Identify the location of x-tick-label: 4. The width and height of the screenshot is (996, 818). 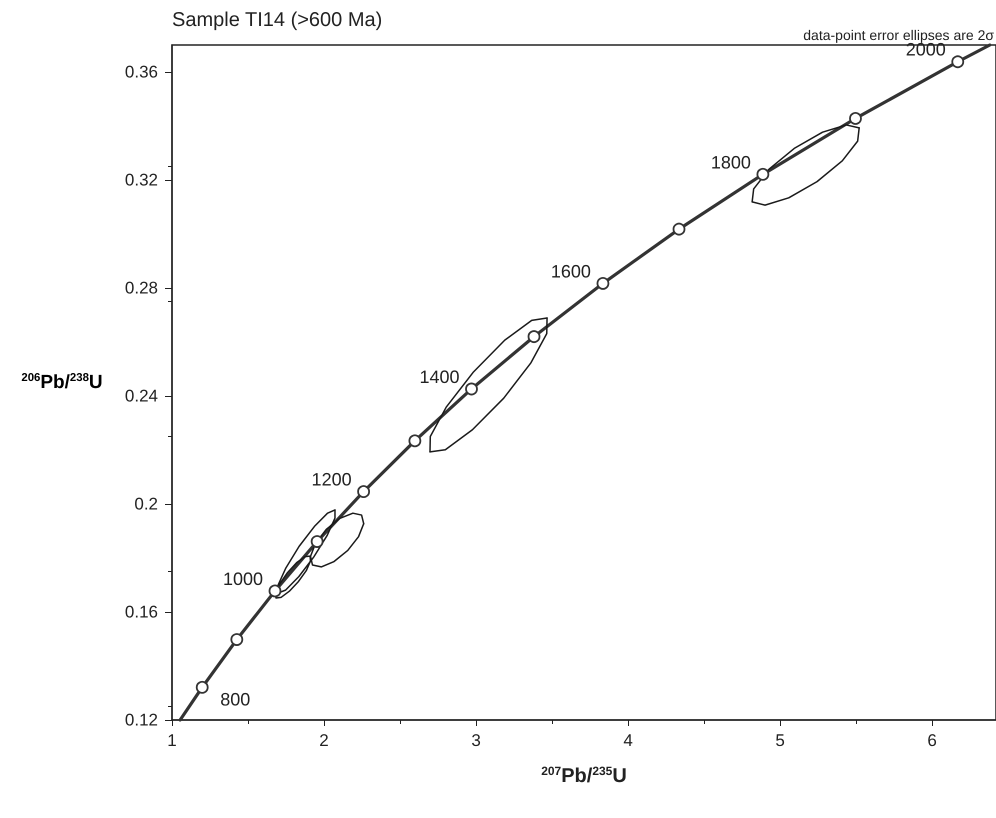
(628, 740).